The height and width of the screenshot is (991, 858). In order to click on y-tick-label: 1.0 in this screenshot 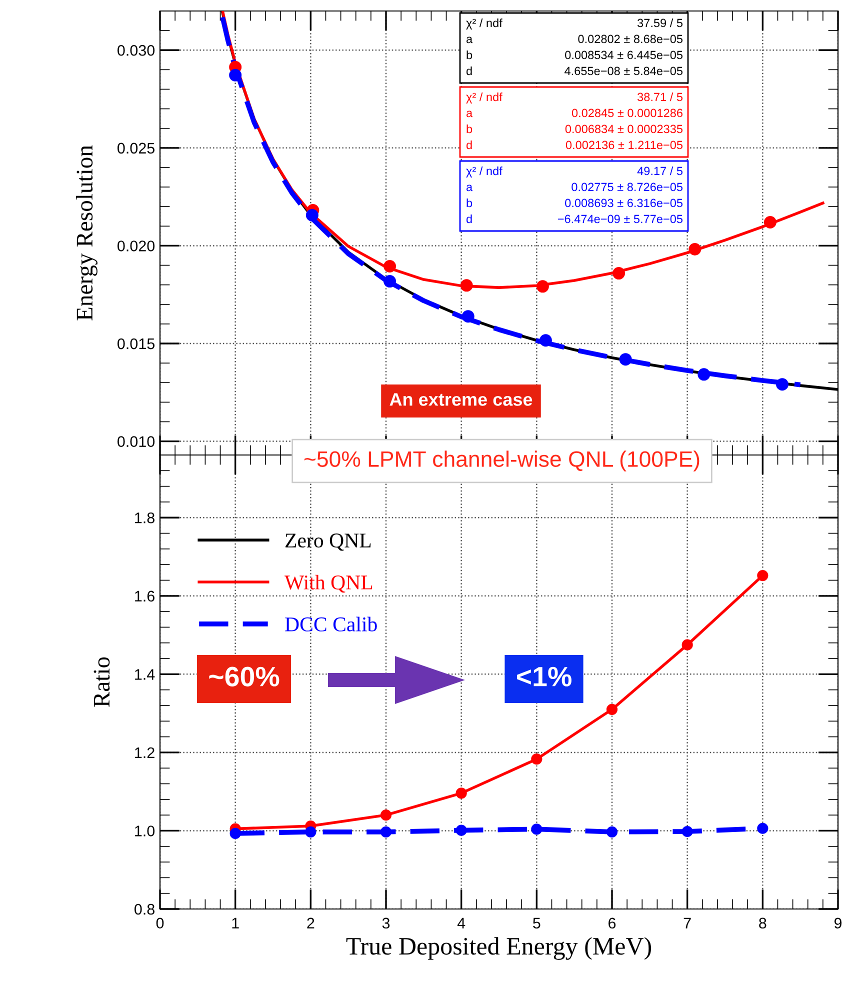, I will do `click(145, 831)`.